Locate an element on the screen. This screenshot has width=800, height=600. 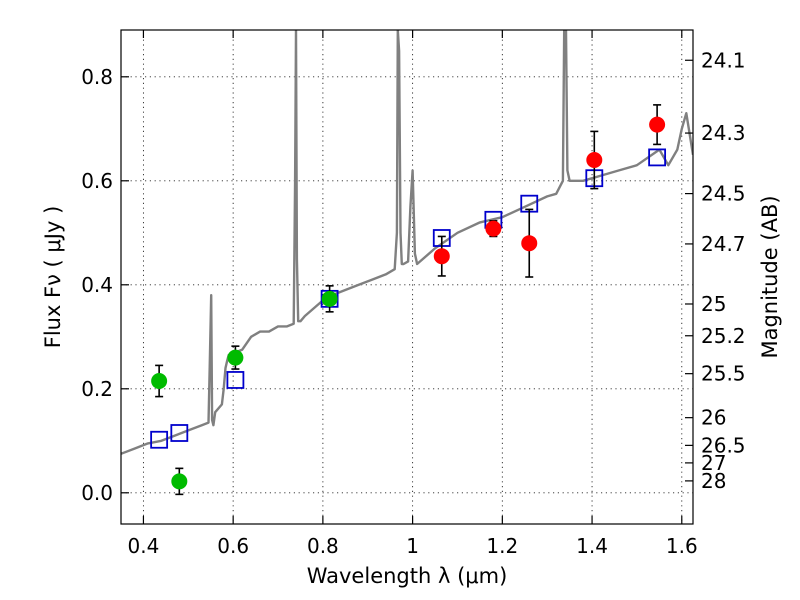
mag-tick-label: 24.5 is located at coordinates (723, 194).